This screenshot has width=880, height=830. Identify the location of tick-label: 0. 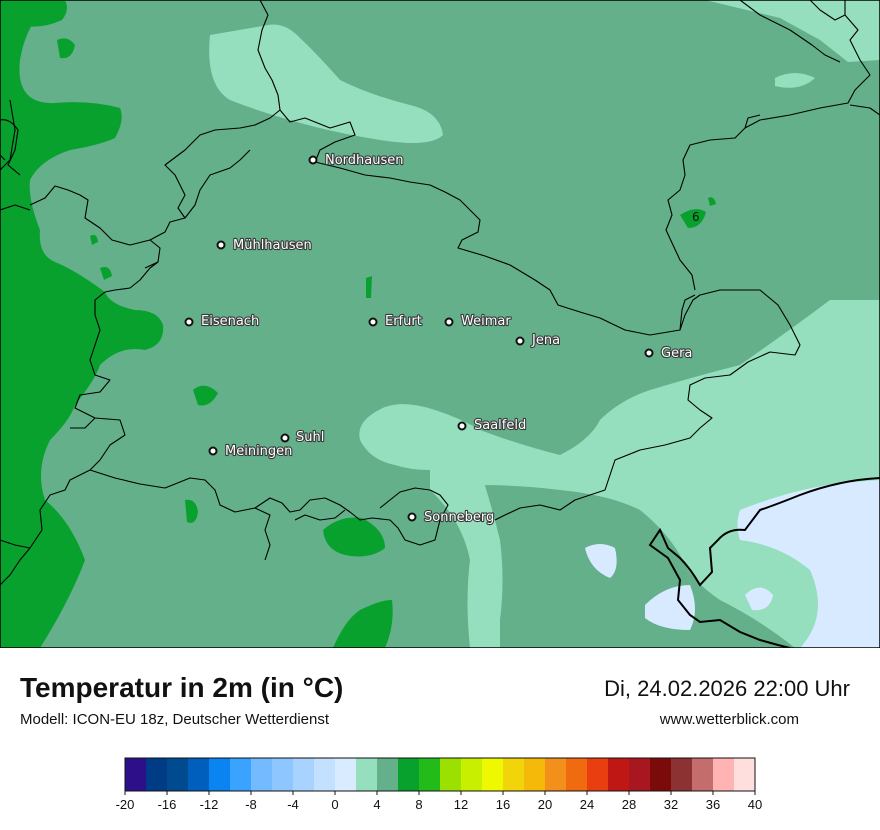
(334, 804).